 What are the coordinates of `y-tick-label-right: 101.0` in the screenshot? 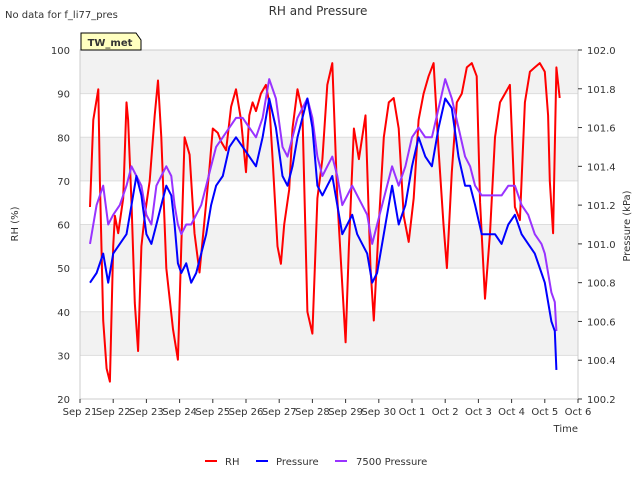 It's located at (601, 245).